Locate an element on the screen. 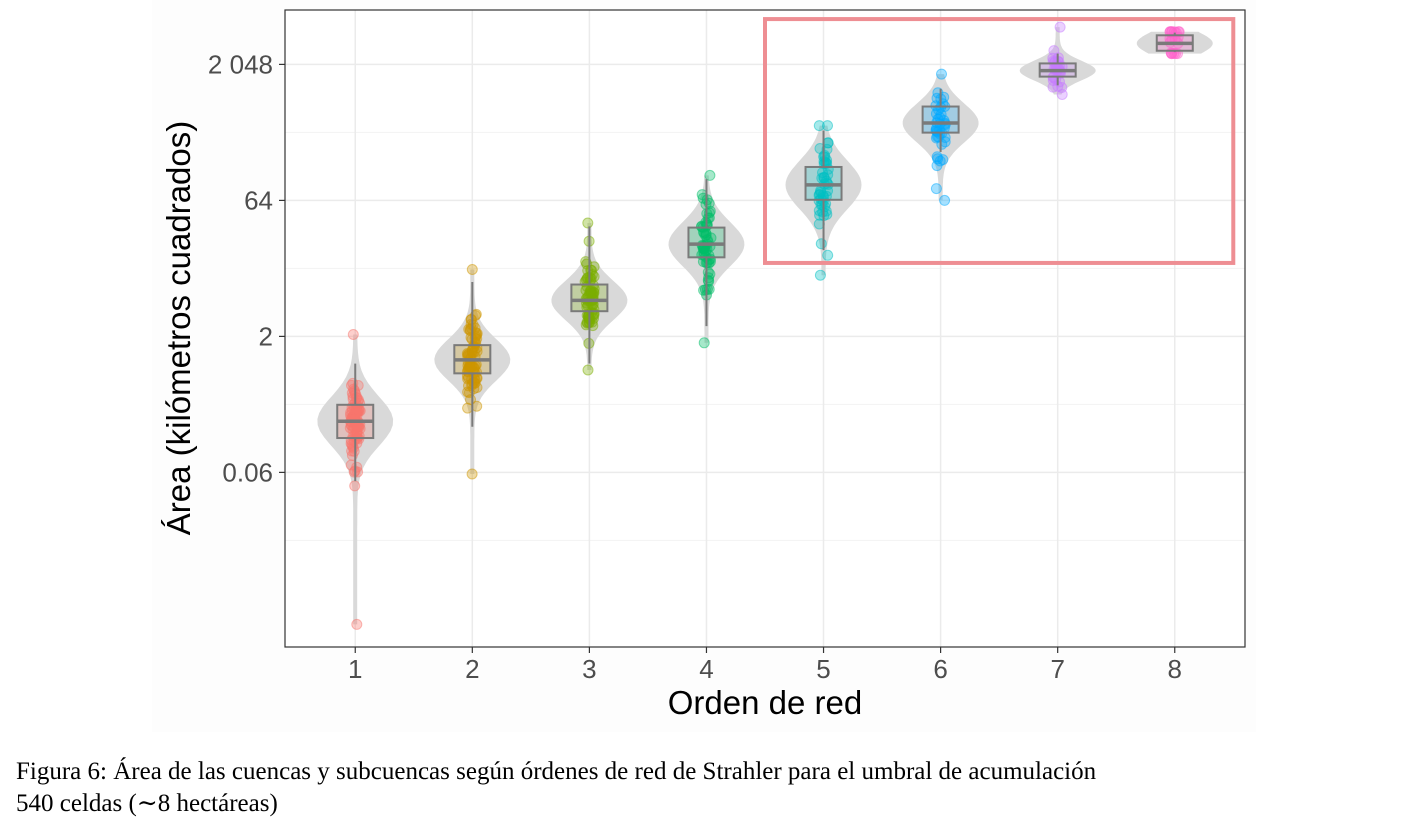  x-tick-label: 5 is located at coordinates (823, 669).